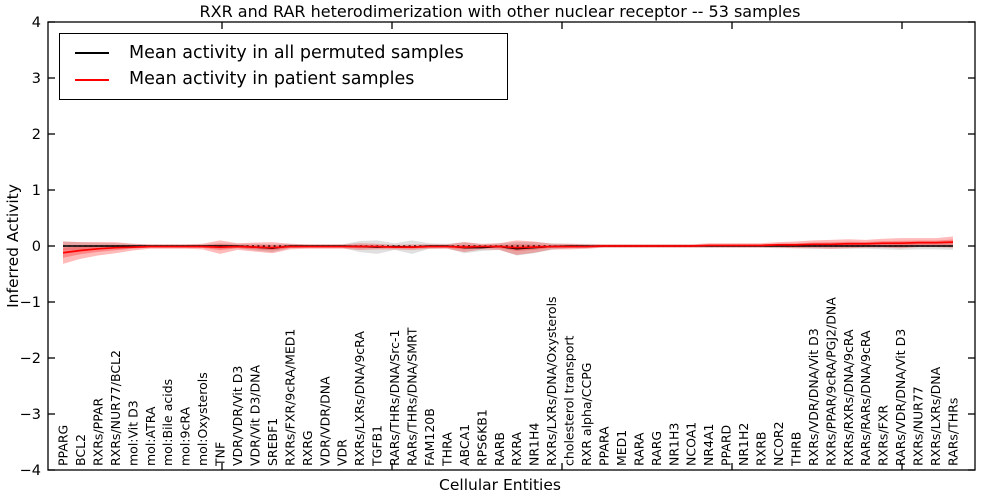 This screenshot has width=1000, height=500. Describe the element at coordinates (307, 448) in the screenshot. I see `x-category-label: RXRG` at that location.